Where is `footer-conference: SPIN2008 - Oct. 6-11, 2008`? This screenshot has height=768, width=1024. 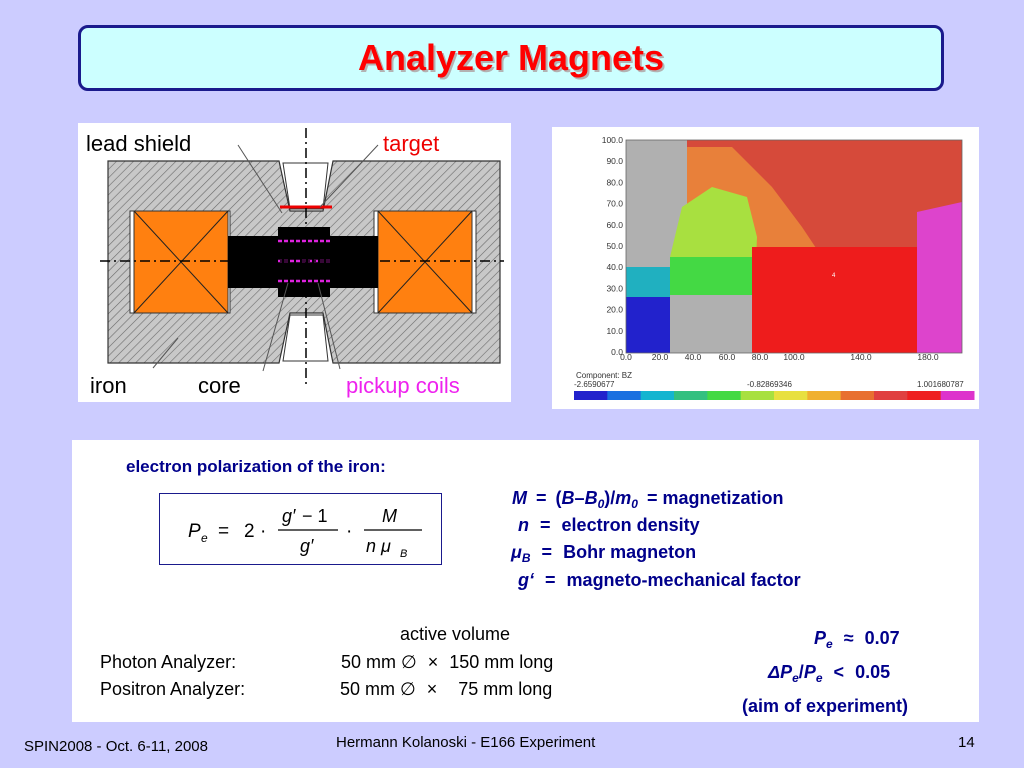 footer-conference: SPIN2008 - Oct. 6-11, 2008 is located at coordinates (116, 746).